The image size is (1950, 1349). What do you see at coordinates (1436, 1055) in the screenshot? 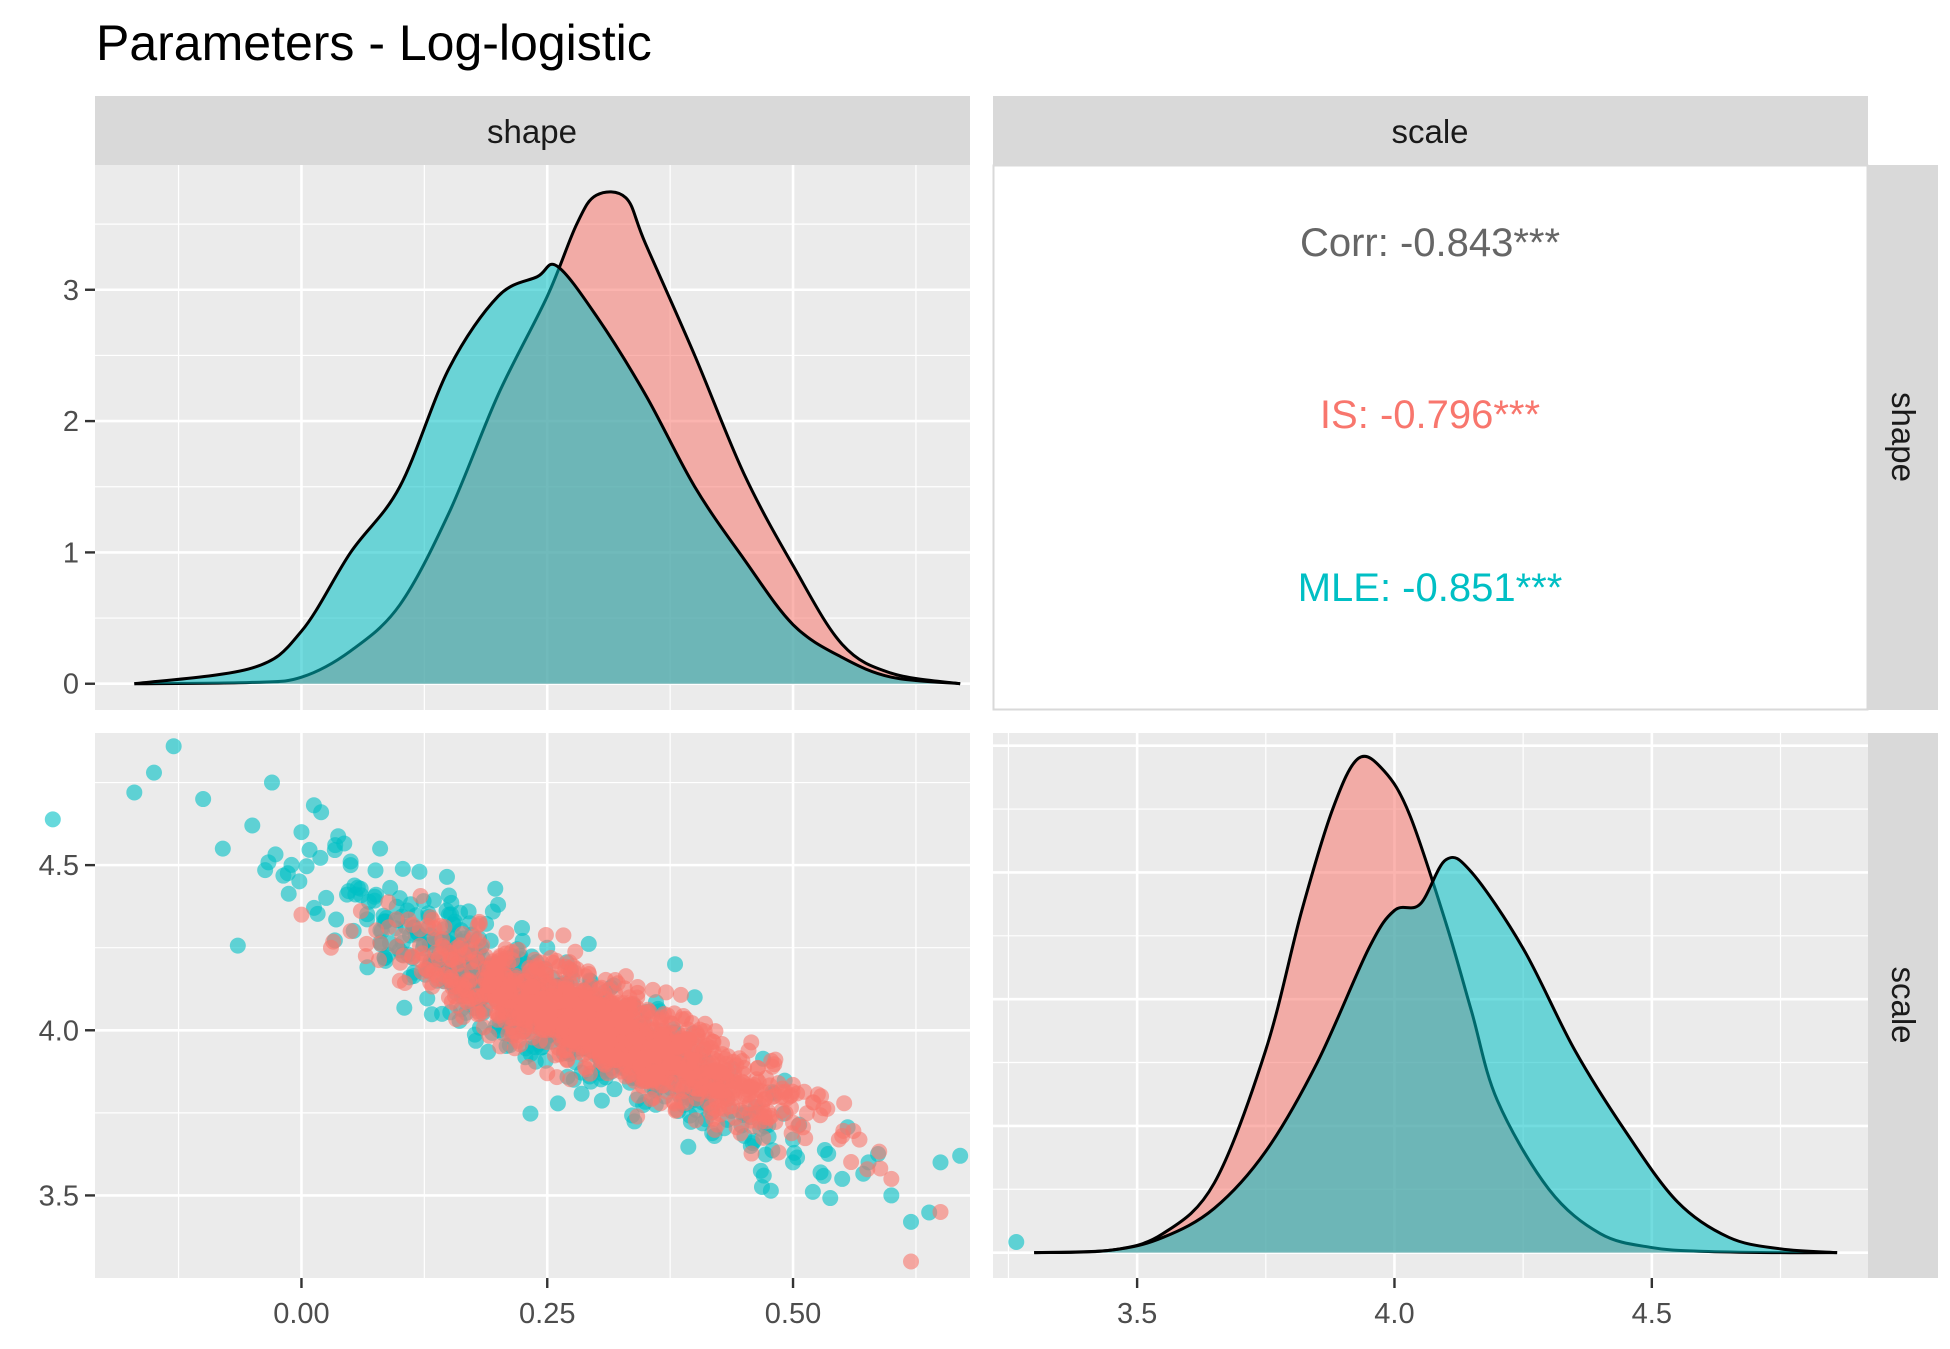
I see `scale-density-line-mle` at bounding box center [1436, 1055].